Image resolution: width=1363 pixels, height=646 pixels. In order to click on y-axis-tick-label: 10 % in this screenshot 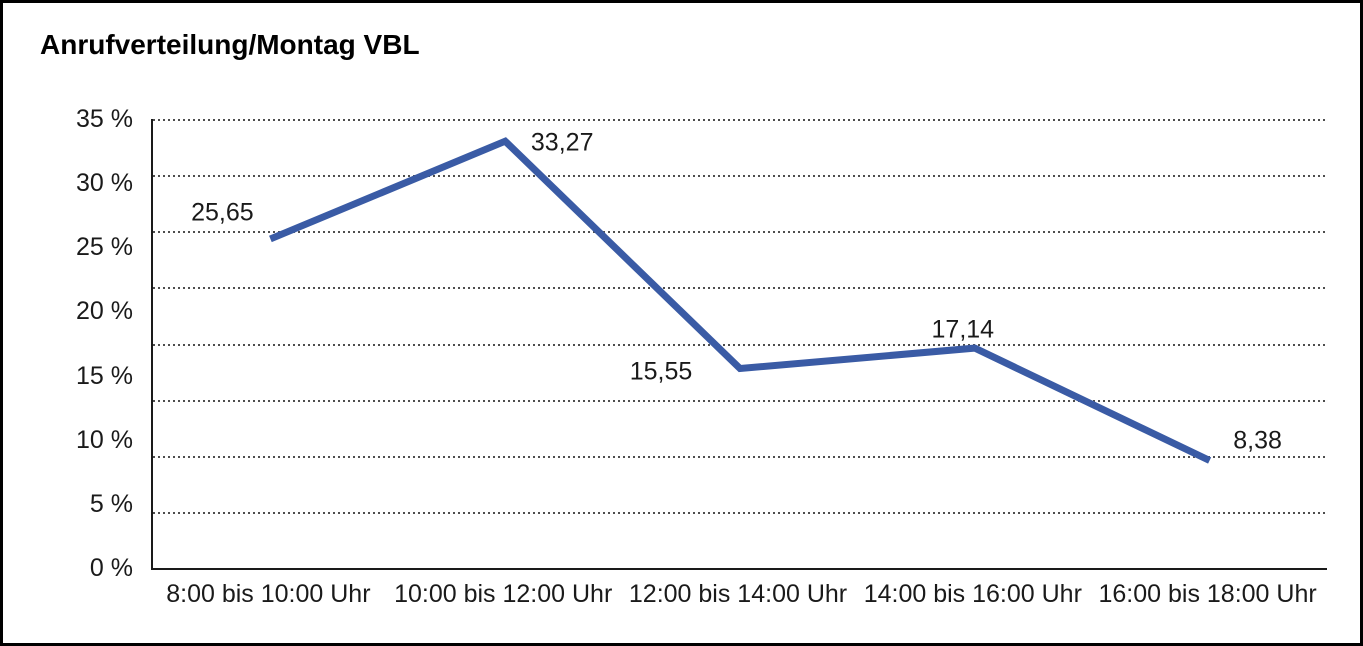, I will do `click(104, 439)`.